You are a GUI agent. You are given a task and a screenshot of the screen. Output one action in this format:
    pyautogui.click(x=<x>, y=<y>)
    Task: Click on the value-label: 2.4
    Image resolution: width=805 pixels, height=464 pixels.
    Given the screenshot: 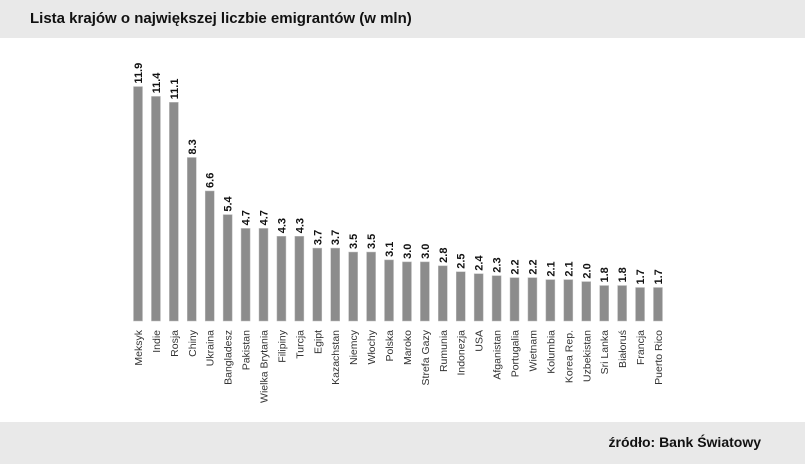 What is the action you would take?
    pyautogui.click(x=480, y=263)
    